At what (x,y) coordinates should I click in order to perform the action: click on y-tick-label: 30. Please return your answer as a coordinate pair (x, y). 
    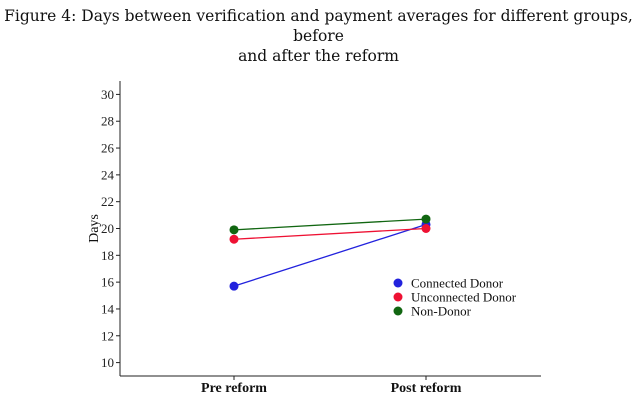
    Looking at the image, I should click on (107, 94).